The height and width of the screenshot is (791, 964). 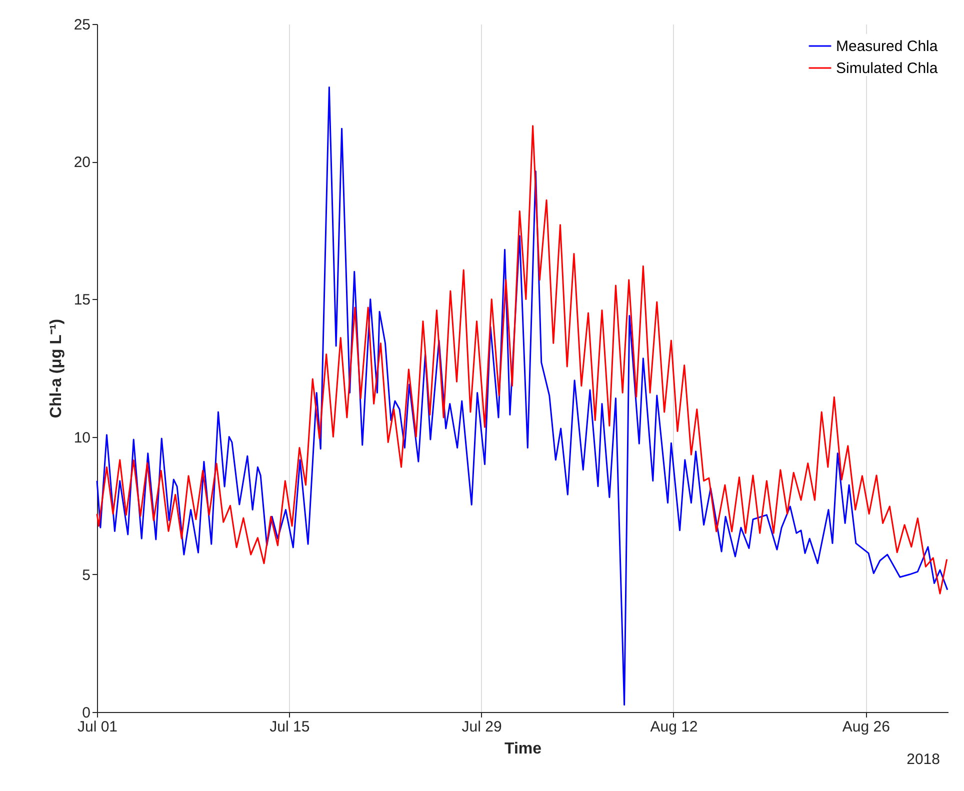 What do you see at coordinates (86, 575) in the screenshot?
I see `y-tick-label: 5` at bounding box center [86, 575].